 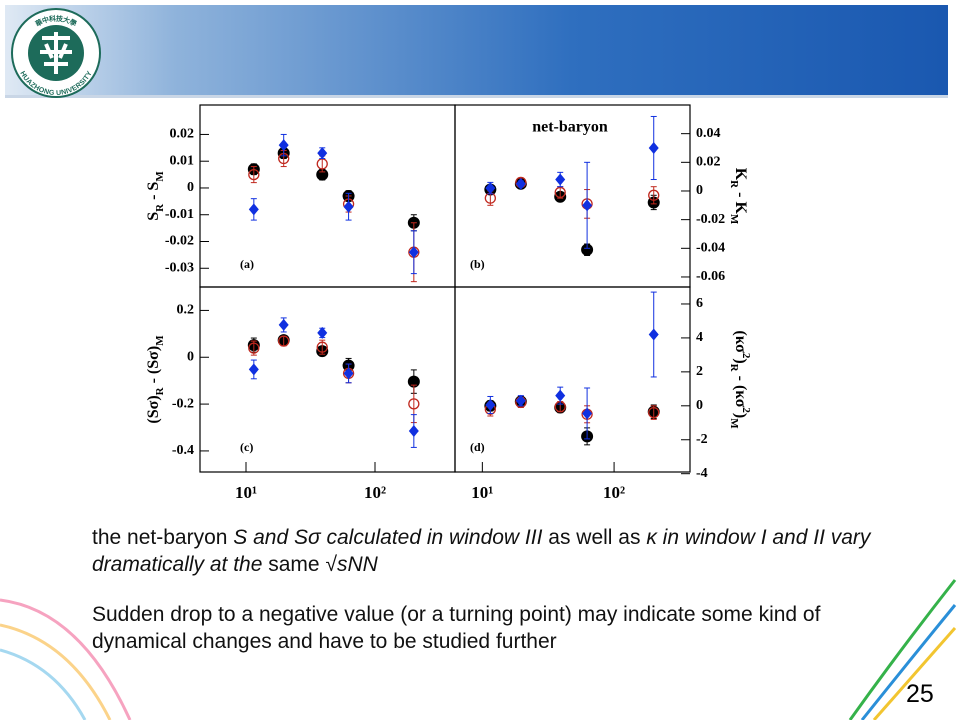 I want to click on x-tick-label: 10¹, so click(x=246, y=492).